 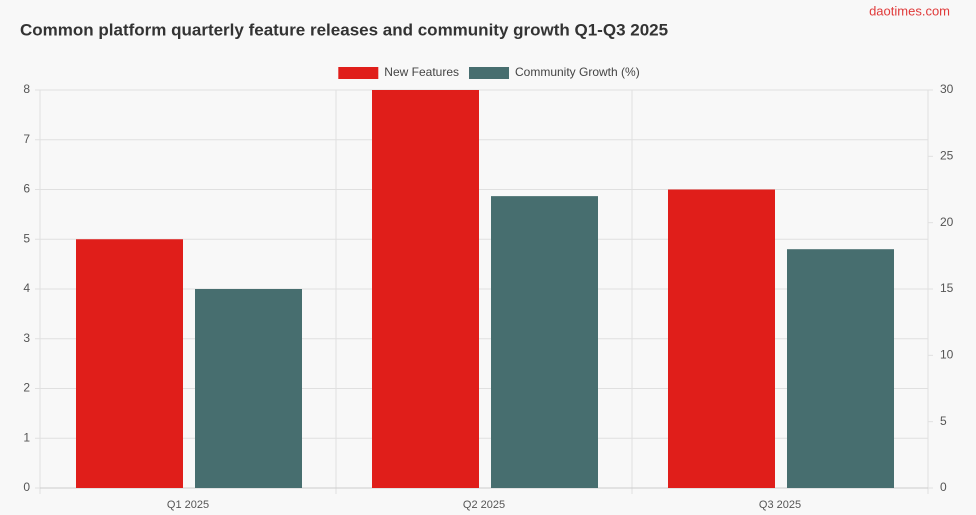 I want to click on y-tick-label: 0, so click(x=26, y=487).